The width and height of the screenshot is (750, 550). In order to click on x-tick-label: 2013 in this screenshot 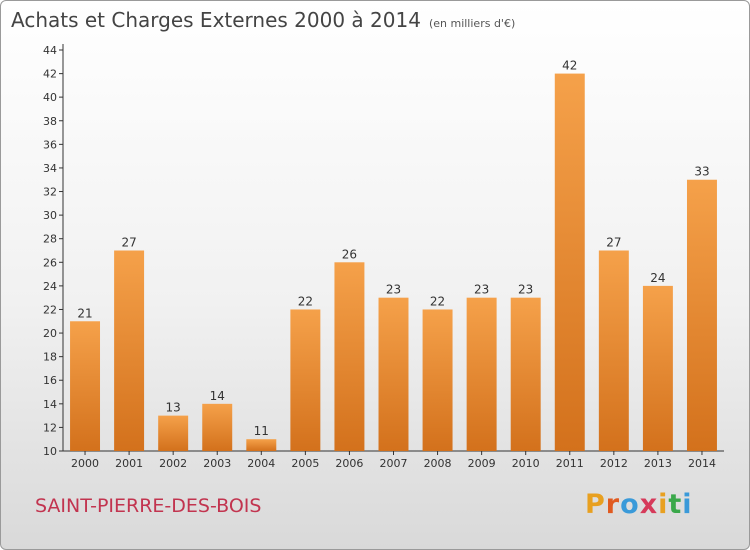, I will do `click(658, 463)`.